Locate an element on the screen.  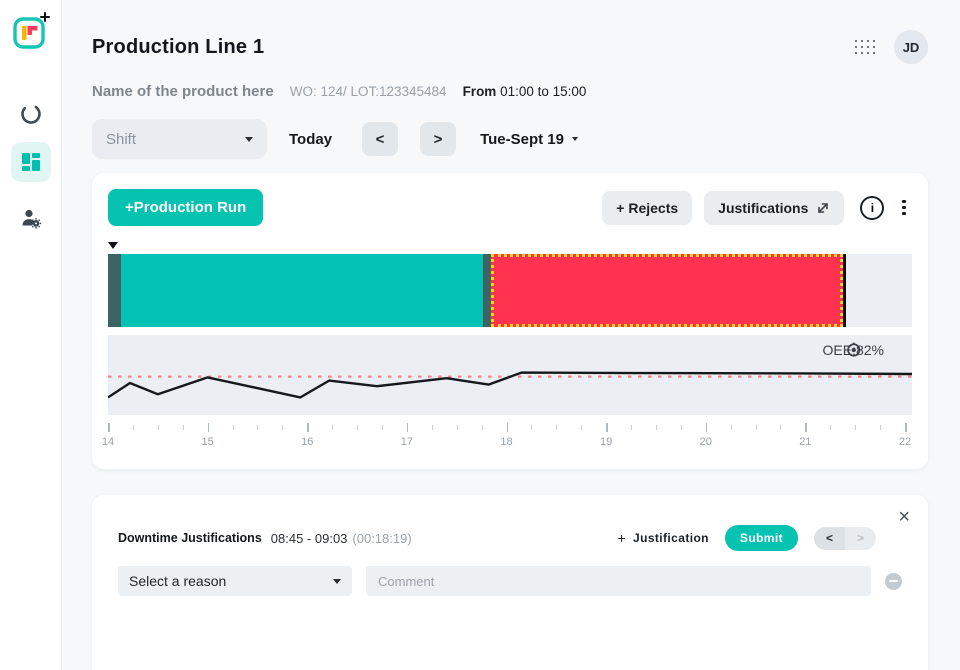
dashboard-icon is located at coordinates (30, 162).